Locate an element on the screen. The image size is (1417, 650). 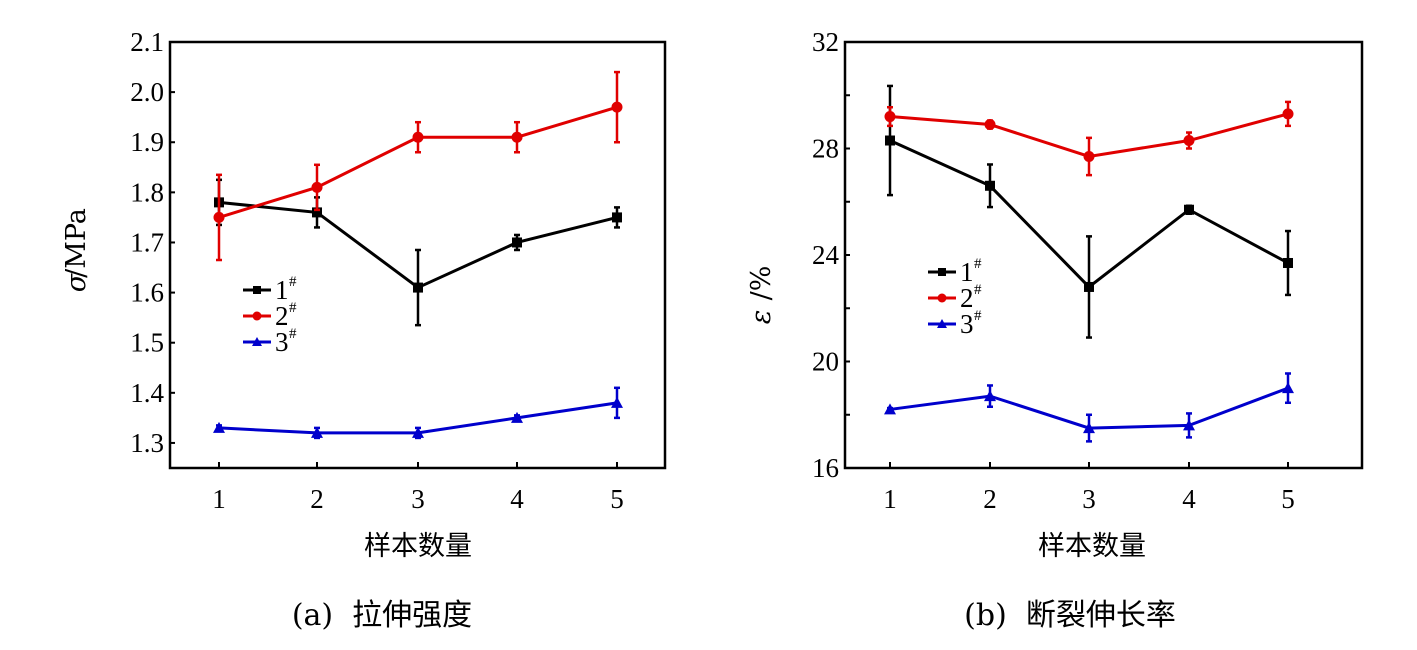
y-axis-ticks: 16 20 24 28 32 is located at coordinates (831, 255).